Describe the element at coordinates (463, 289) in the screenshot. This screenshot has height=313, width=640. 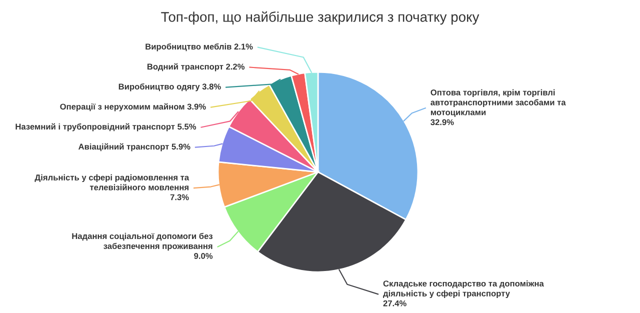
I see `slice-label: Складське господарство та допоміжна діяльність у сфері транспорту` at that location.